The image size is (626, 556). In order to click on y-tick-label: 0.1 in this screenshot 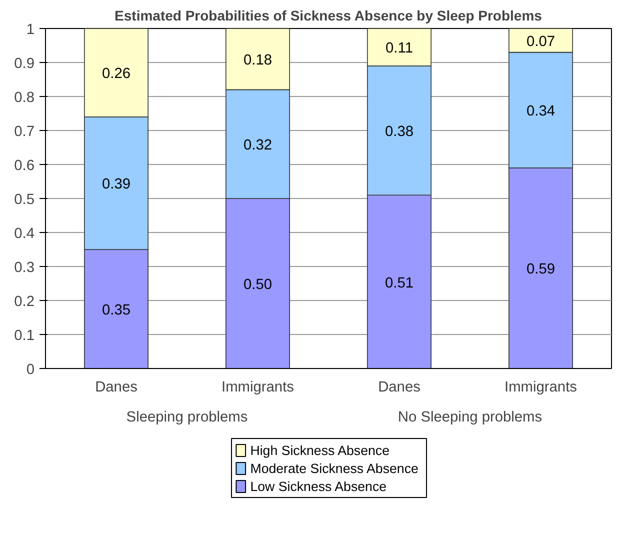, I will do `click(24, 336)`.